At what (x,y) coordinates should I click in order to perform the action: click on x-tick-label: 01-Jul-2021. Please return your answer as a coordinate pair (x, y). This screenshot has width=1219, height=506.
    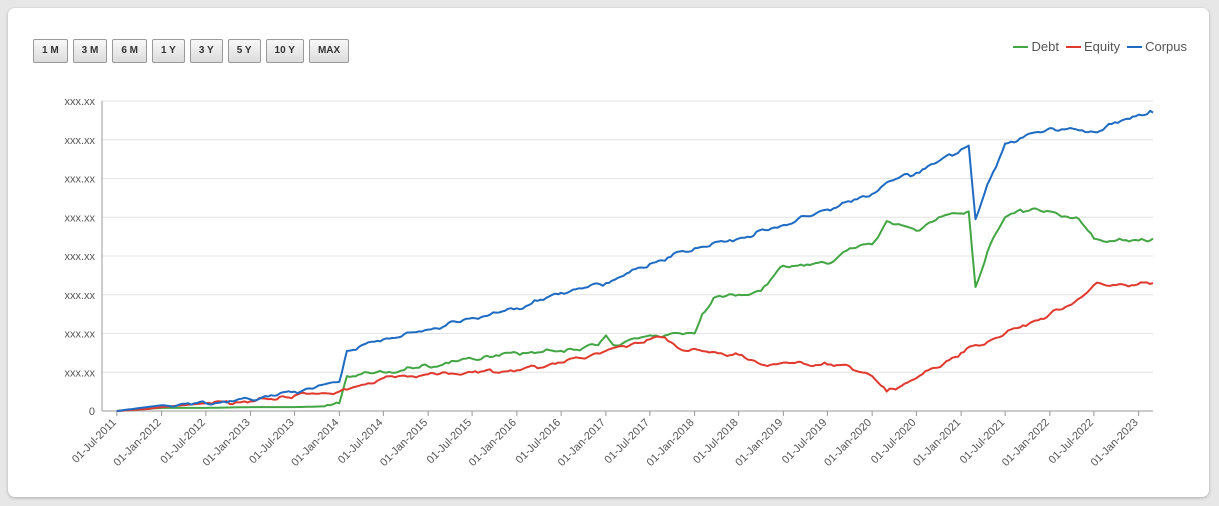
    Looking at the image, I should click on (983, 442).